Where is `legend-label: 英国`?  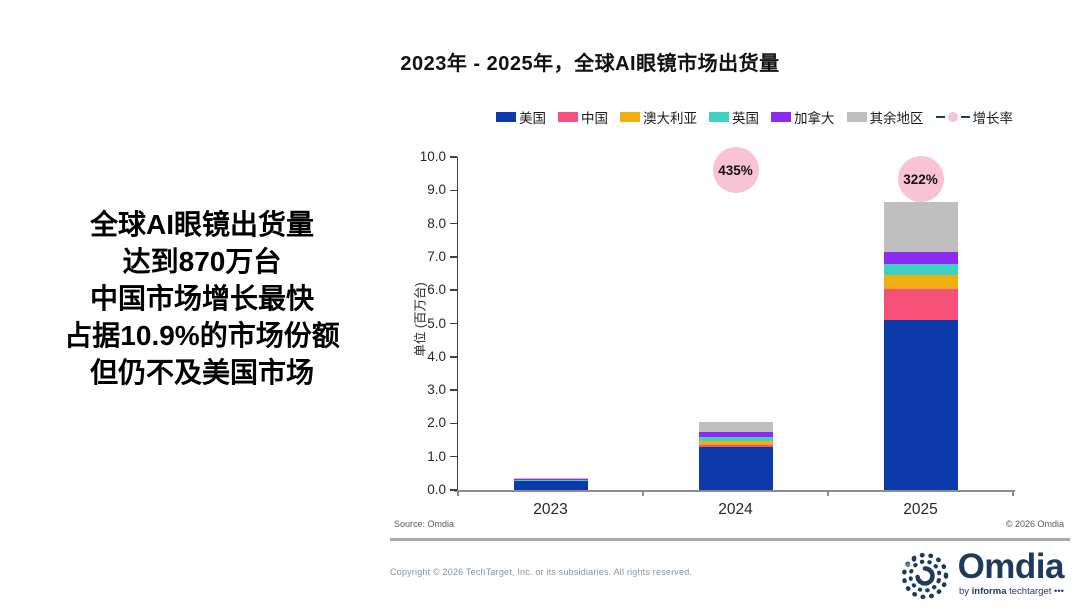 legend-label: 英国 is located at coordinates (745, 118).